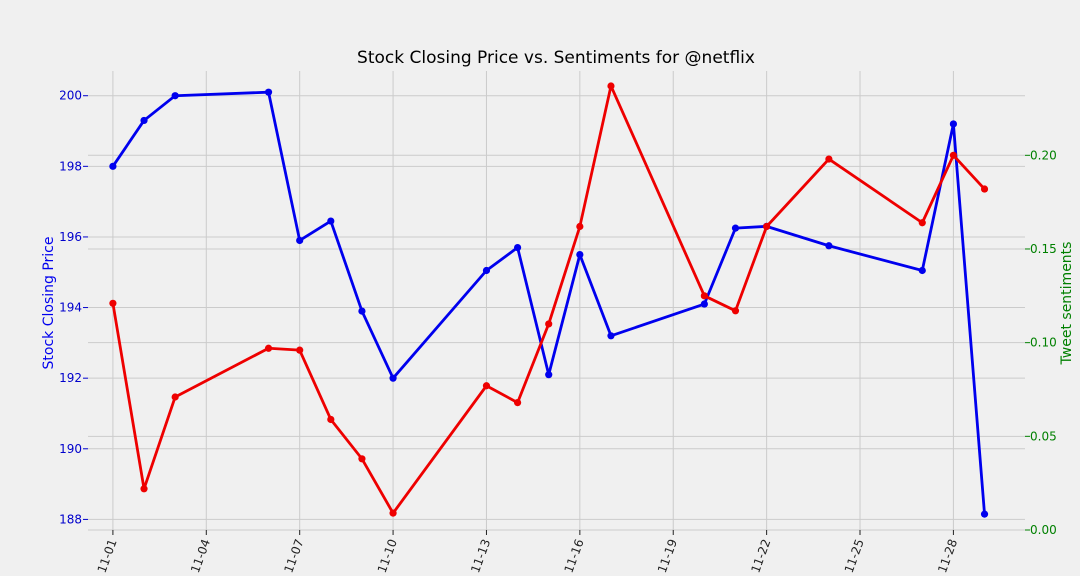  Describe the element at coordinates (70, 449) in the screenshot. I see `y-left-tick-label: 190` at that location.